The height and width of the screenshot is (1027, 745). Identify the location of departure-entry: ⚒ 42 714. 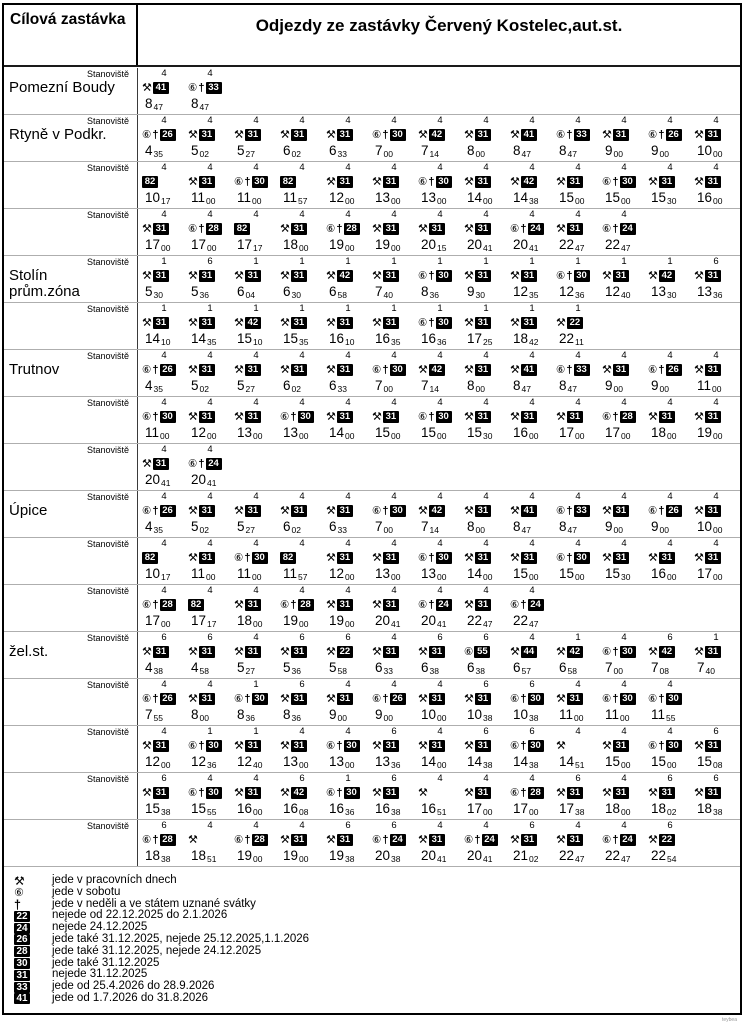
(440, 144).